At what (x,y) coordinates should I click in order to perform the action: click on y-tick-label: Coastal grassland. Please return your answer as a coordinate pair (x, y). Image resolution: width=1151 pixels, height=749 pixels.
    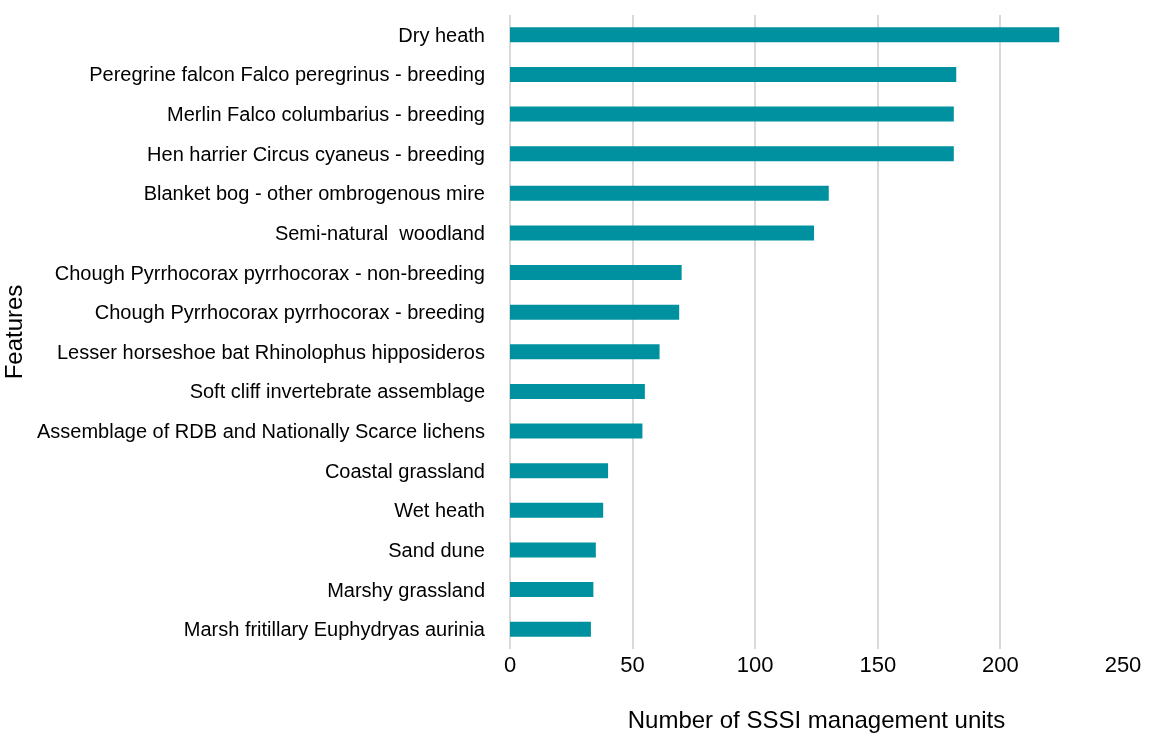
    Looking at the image, I should click on (404, 470).